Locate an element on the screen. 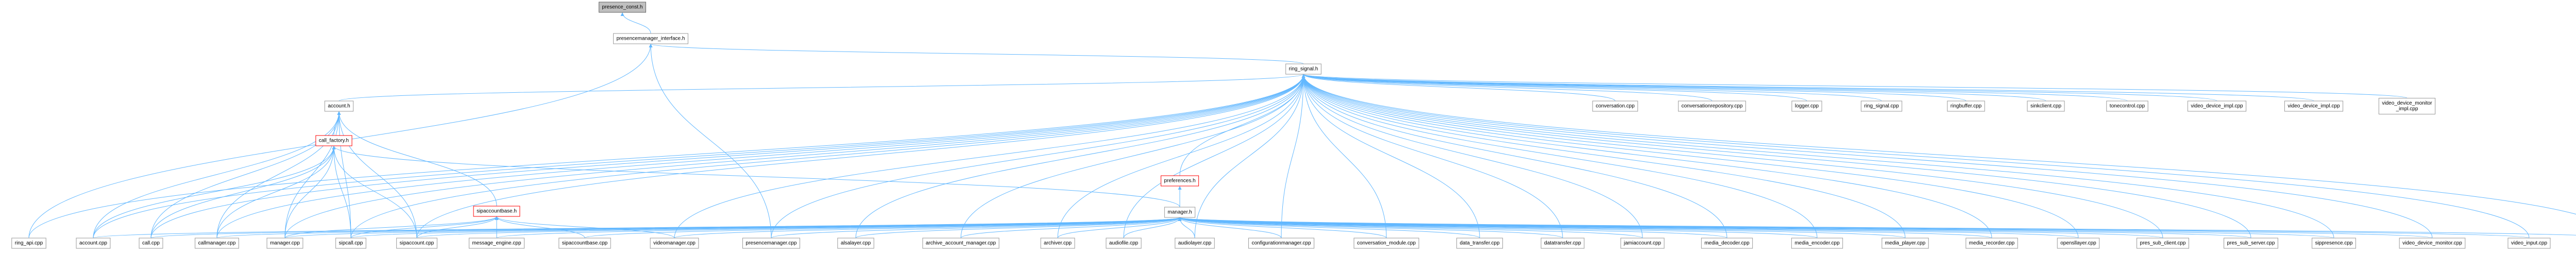  node: sinkclient.cpp is located at coordinates (2046, 106).